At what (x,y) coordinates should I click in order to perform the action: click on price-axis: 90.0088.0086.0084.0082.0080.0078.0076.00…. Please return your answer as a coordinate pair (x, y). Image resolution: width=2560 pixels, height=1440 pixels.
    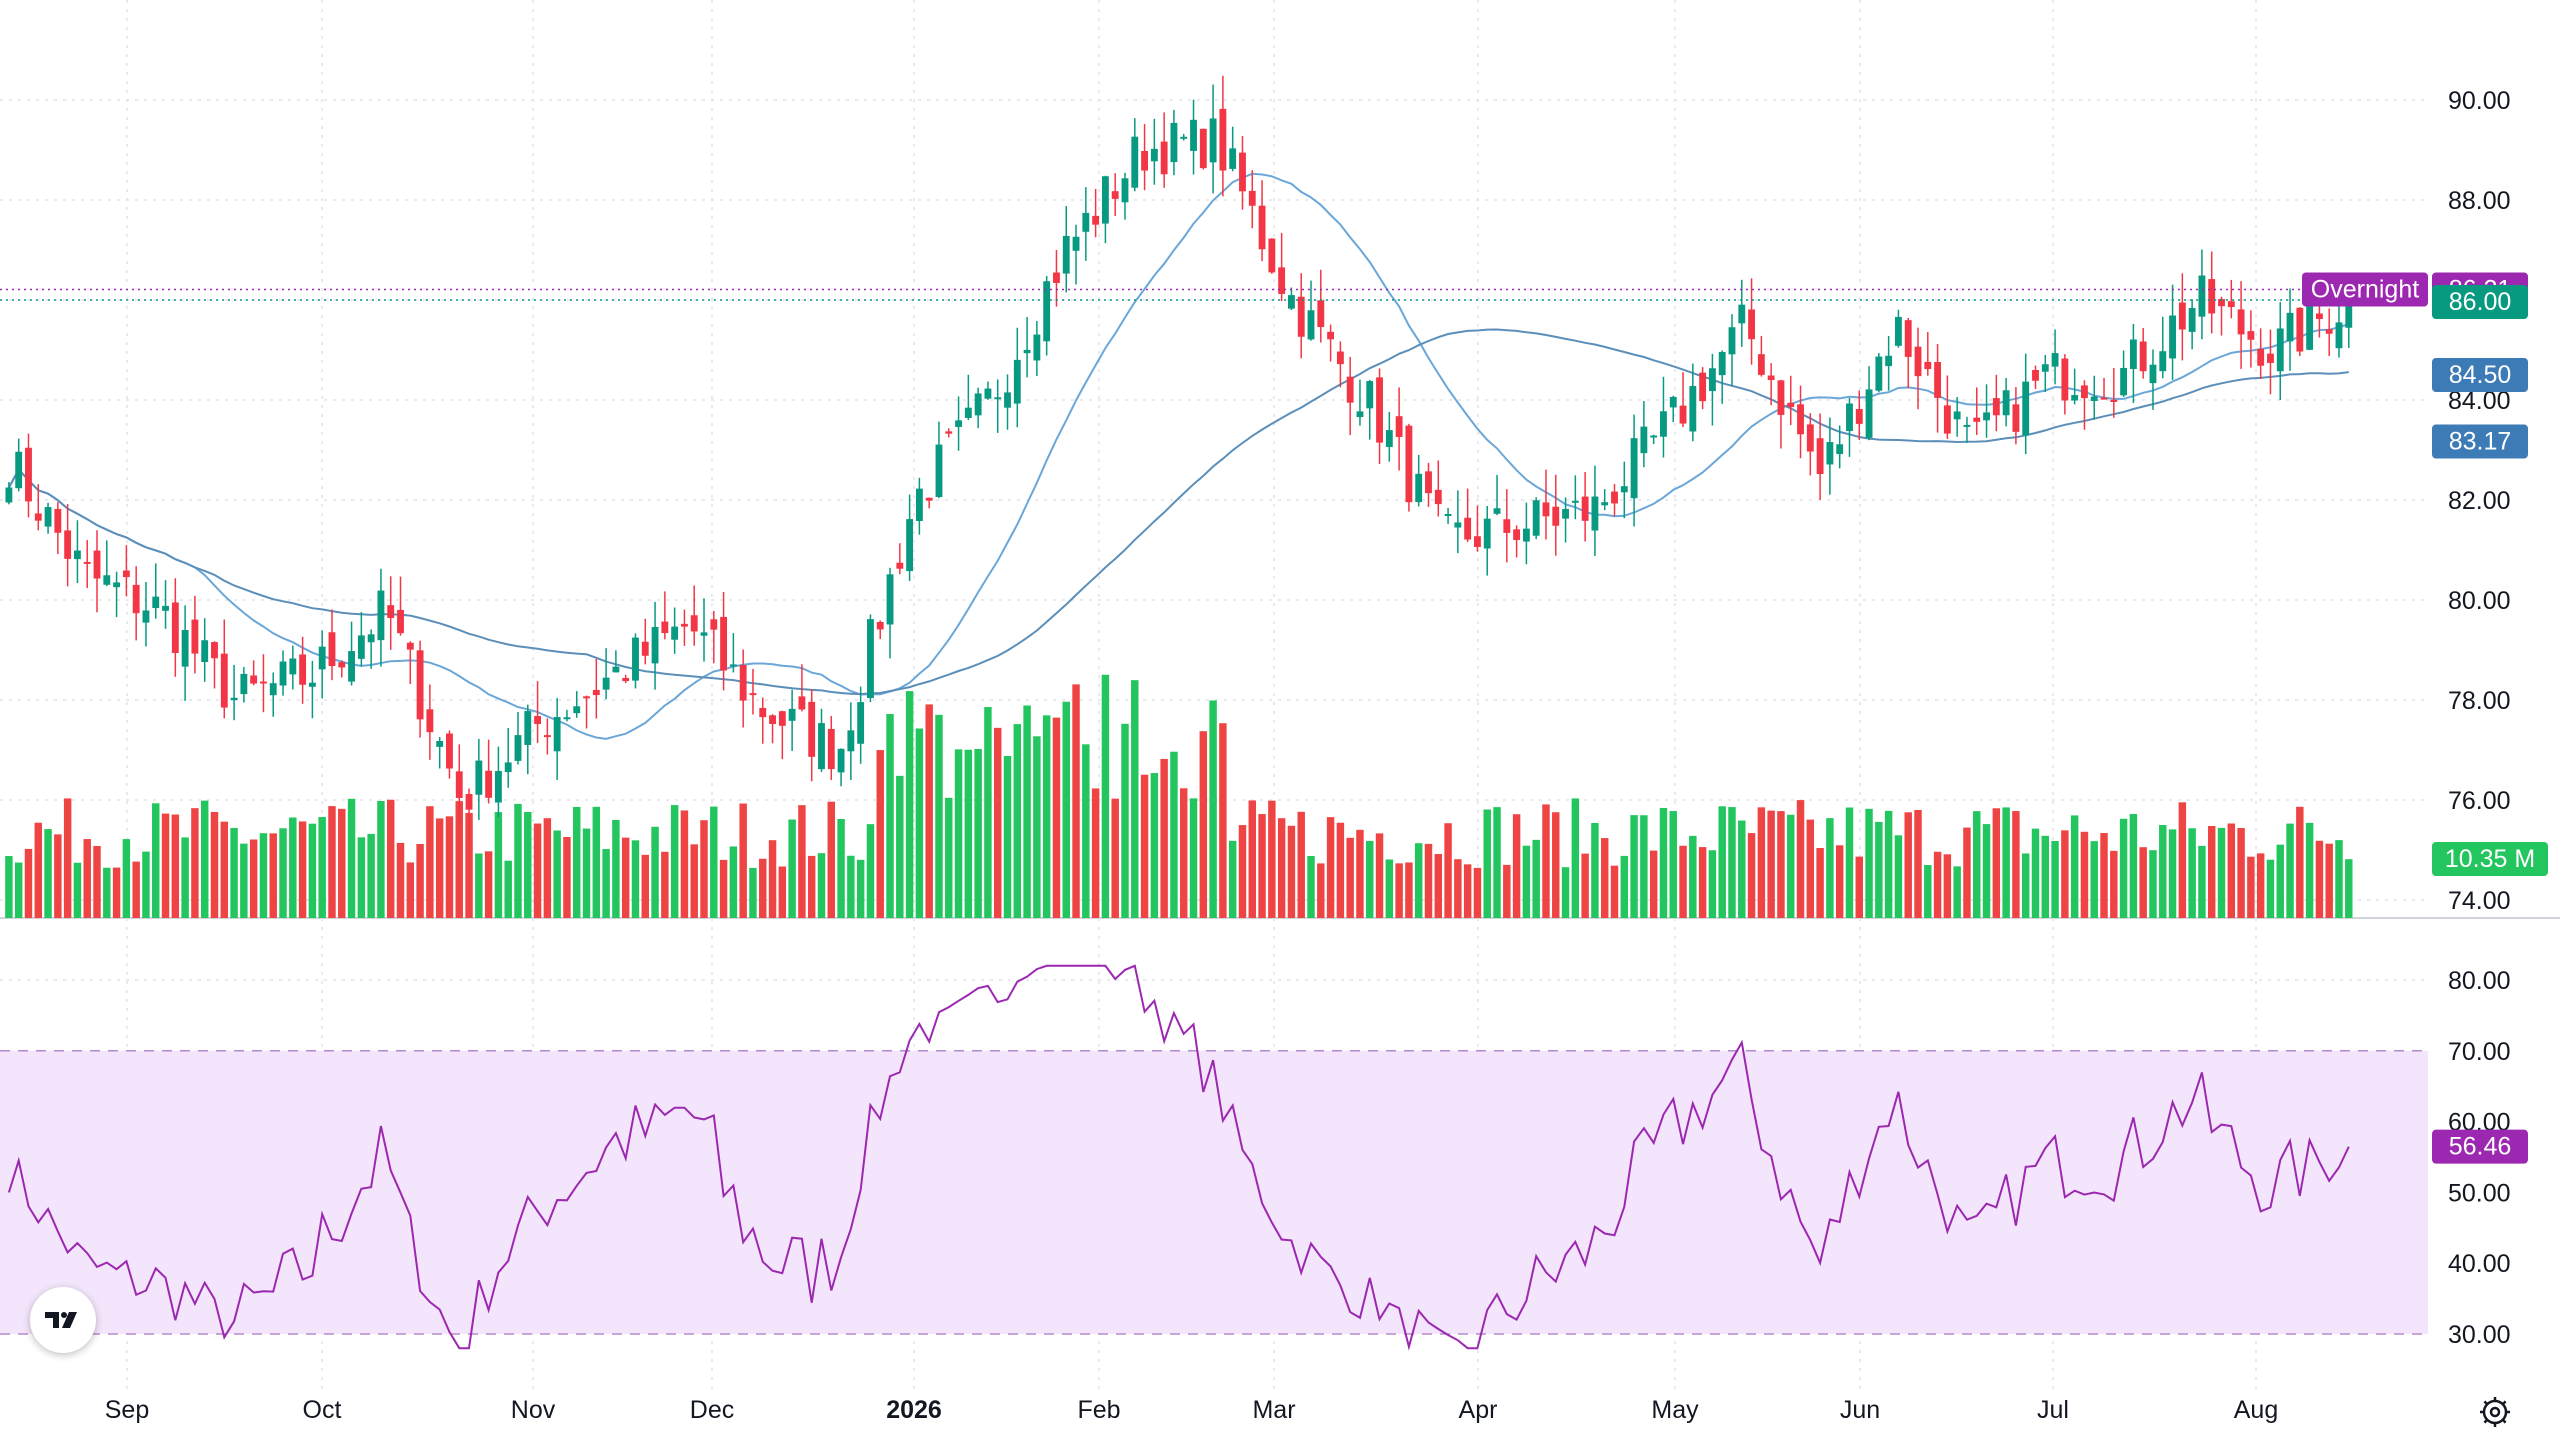
    Looking at the image, I should click on (2479, 501).